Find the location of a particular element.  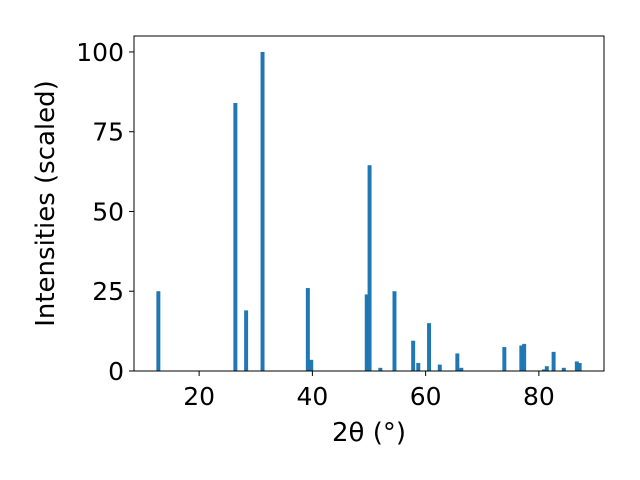

x-axis-ticks: 20 40 60 80 is located at coordinates (369, 391).